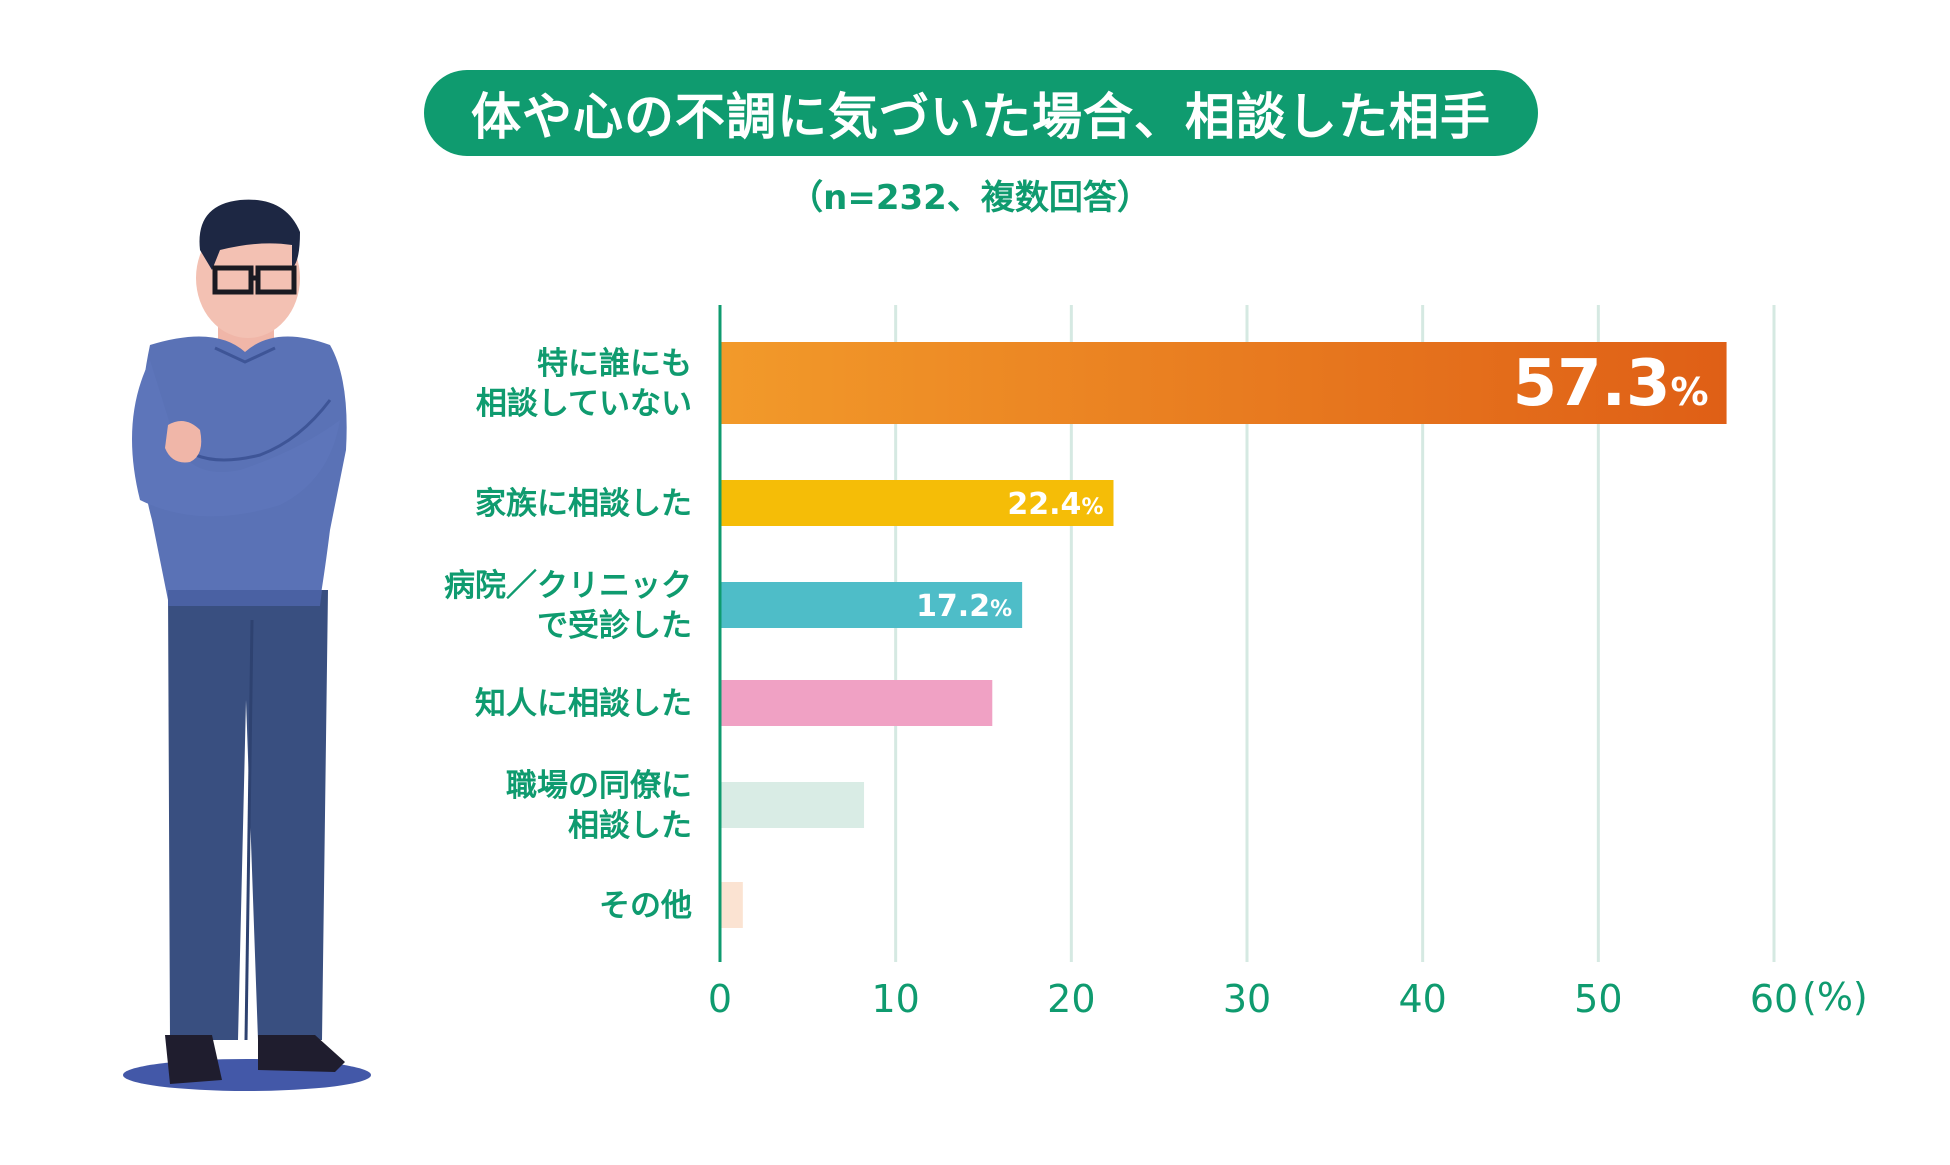 The width and height of the screenshot is (1950, 1165). I want to click on x-unit-label: (%), so click(1835, 997).